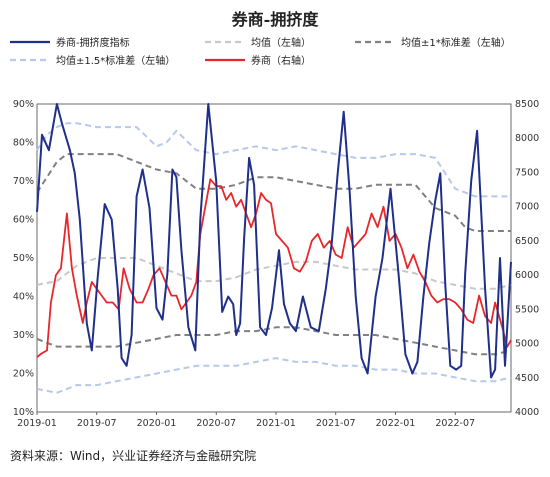 This screenshot has height=477, width=550. What do you see at coordinates (115, 60) in the screenshot?
I see `legend-label: 均值±1.5*标准差（左轴）` at bounding box center [115, 60].